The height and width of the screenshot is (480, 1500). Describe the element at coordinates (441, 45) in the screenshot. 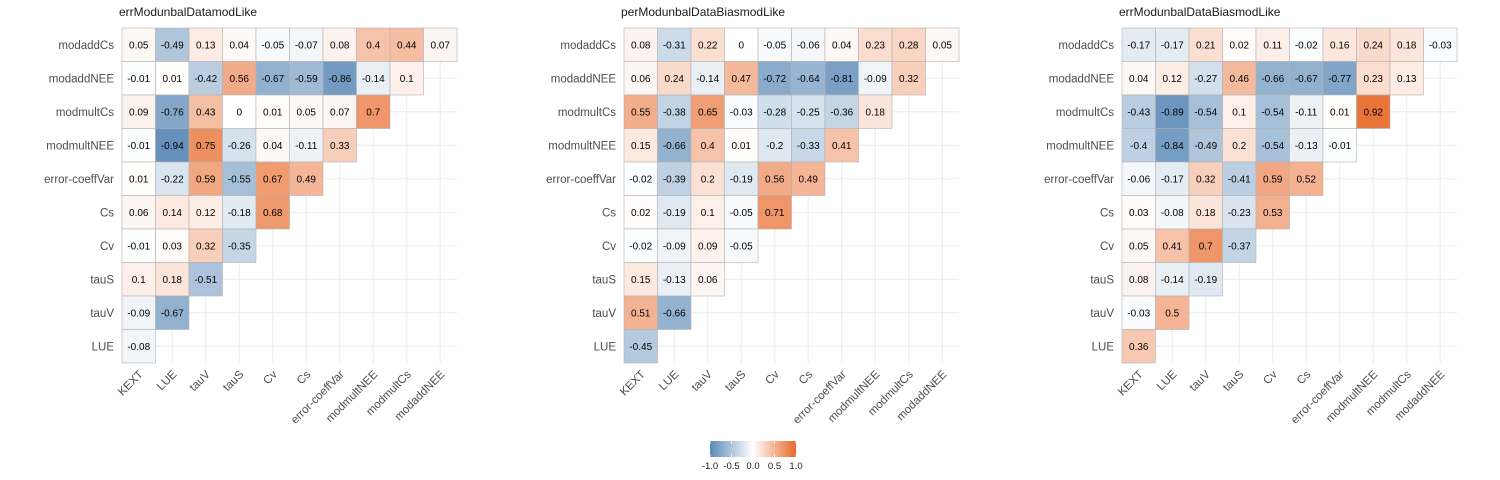

I see `cell-value-label: 0.07` at that location.